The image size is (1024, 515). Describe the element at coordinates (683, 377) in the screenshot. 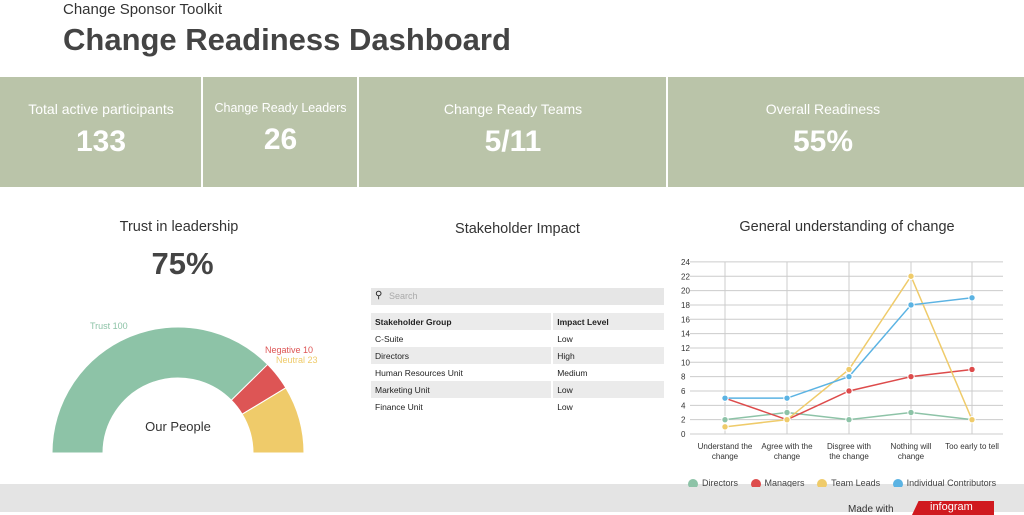

I see `y-tick-label: 8` at that location.